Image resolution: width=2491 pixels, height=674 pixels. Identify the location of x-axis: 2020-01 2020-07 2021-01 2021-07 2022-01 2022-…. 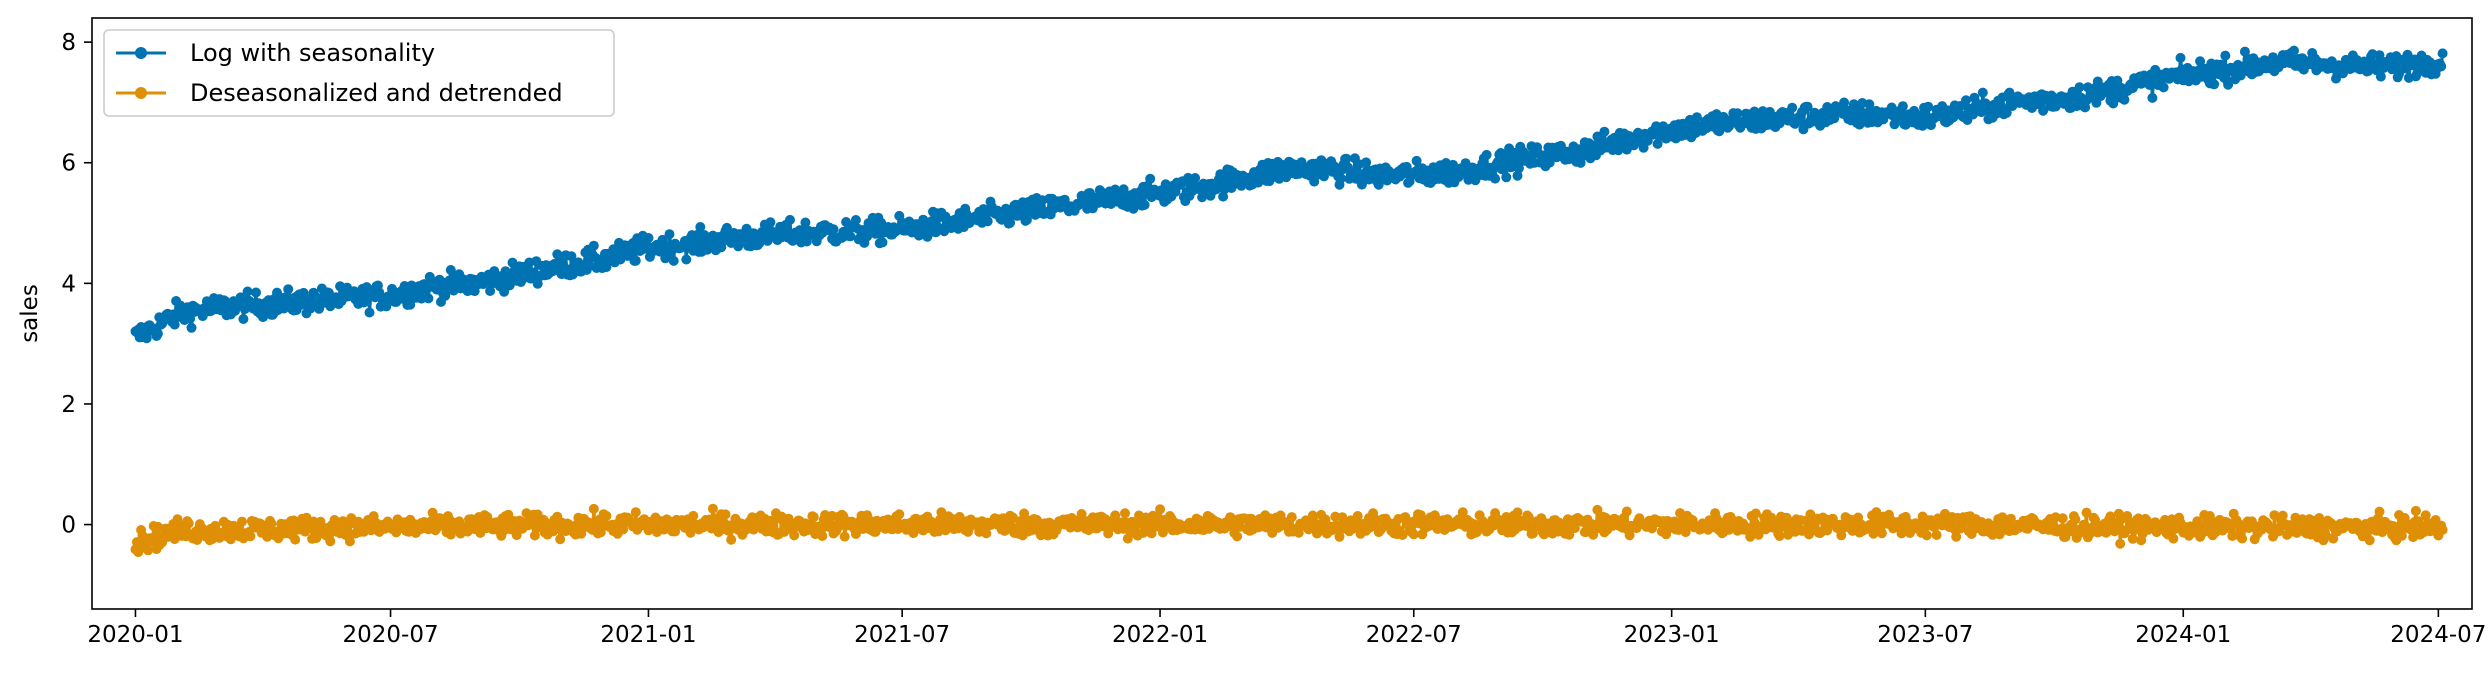
(1286, 628).